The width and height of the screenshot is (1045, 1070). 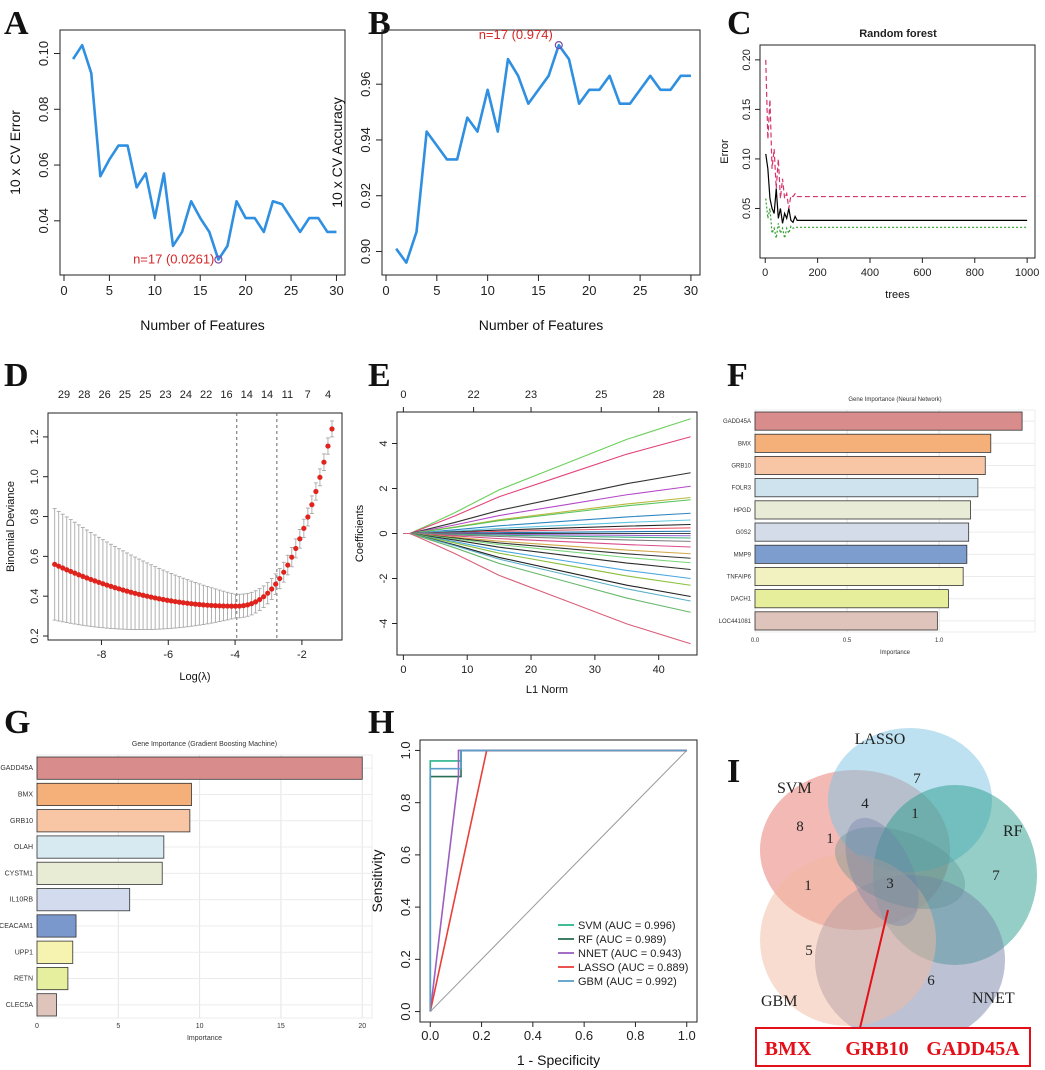 What do you see at coordinates (830, 839) in the screenshot?
I see `venn-count: 1` at bounding box center [830, 839].